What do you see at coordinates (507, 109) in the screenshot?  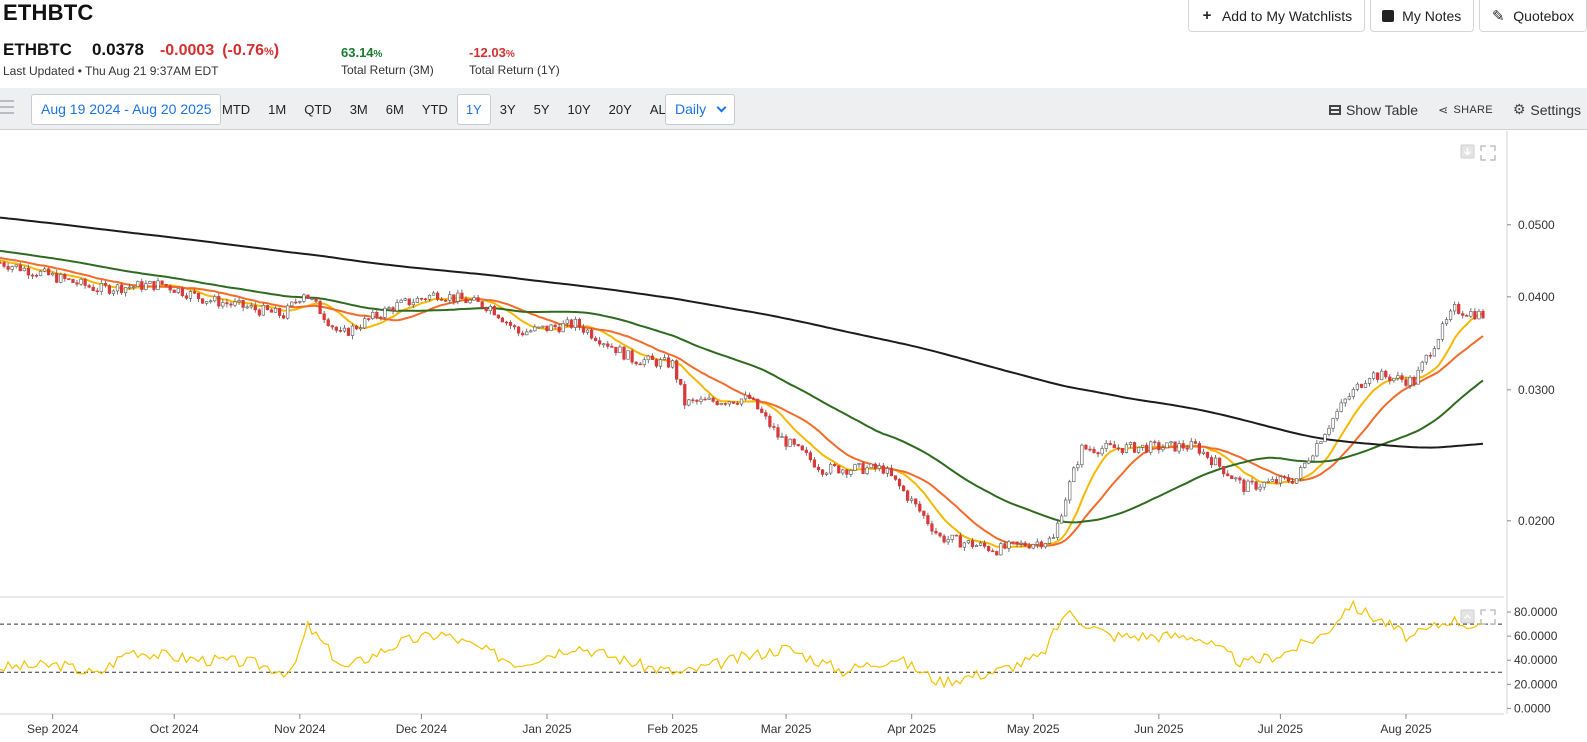 I see `period-3y: 3Y` at bounding box center [507, 109].